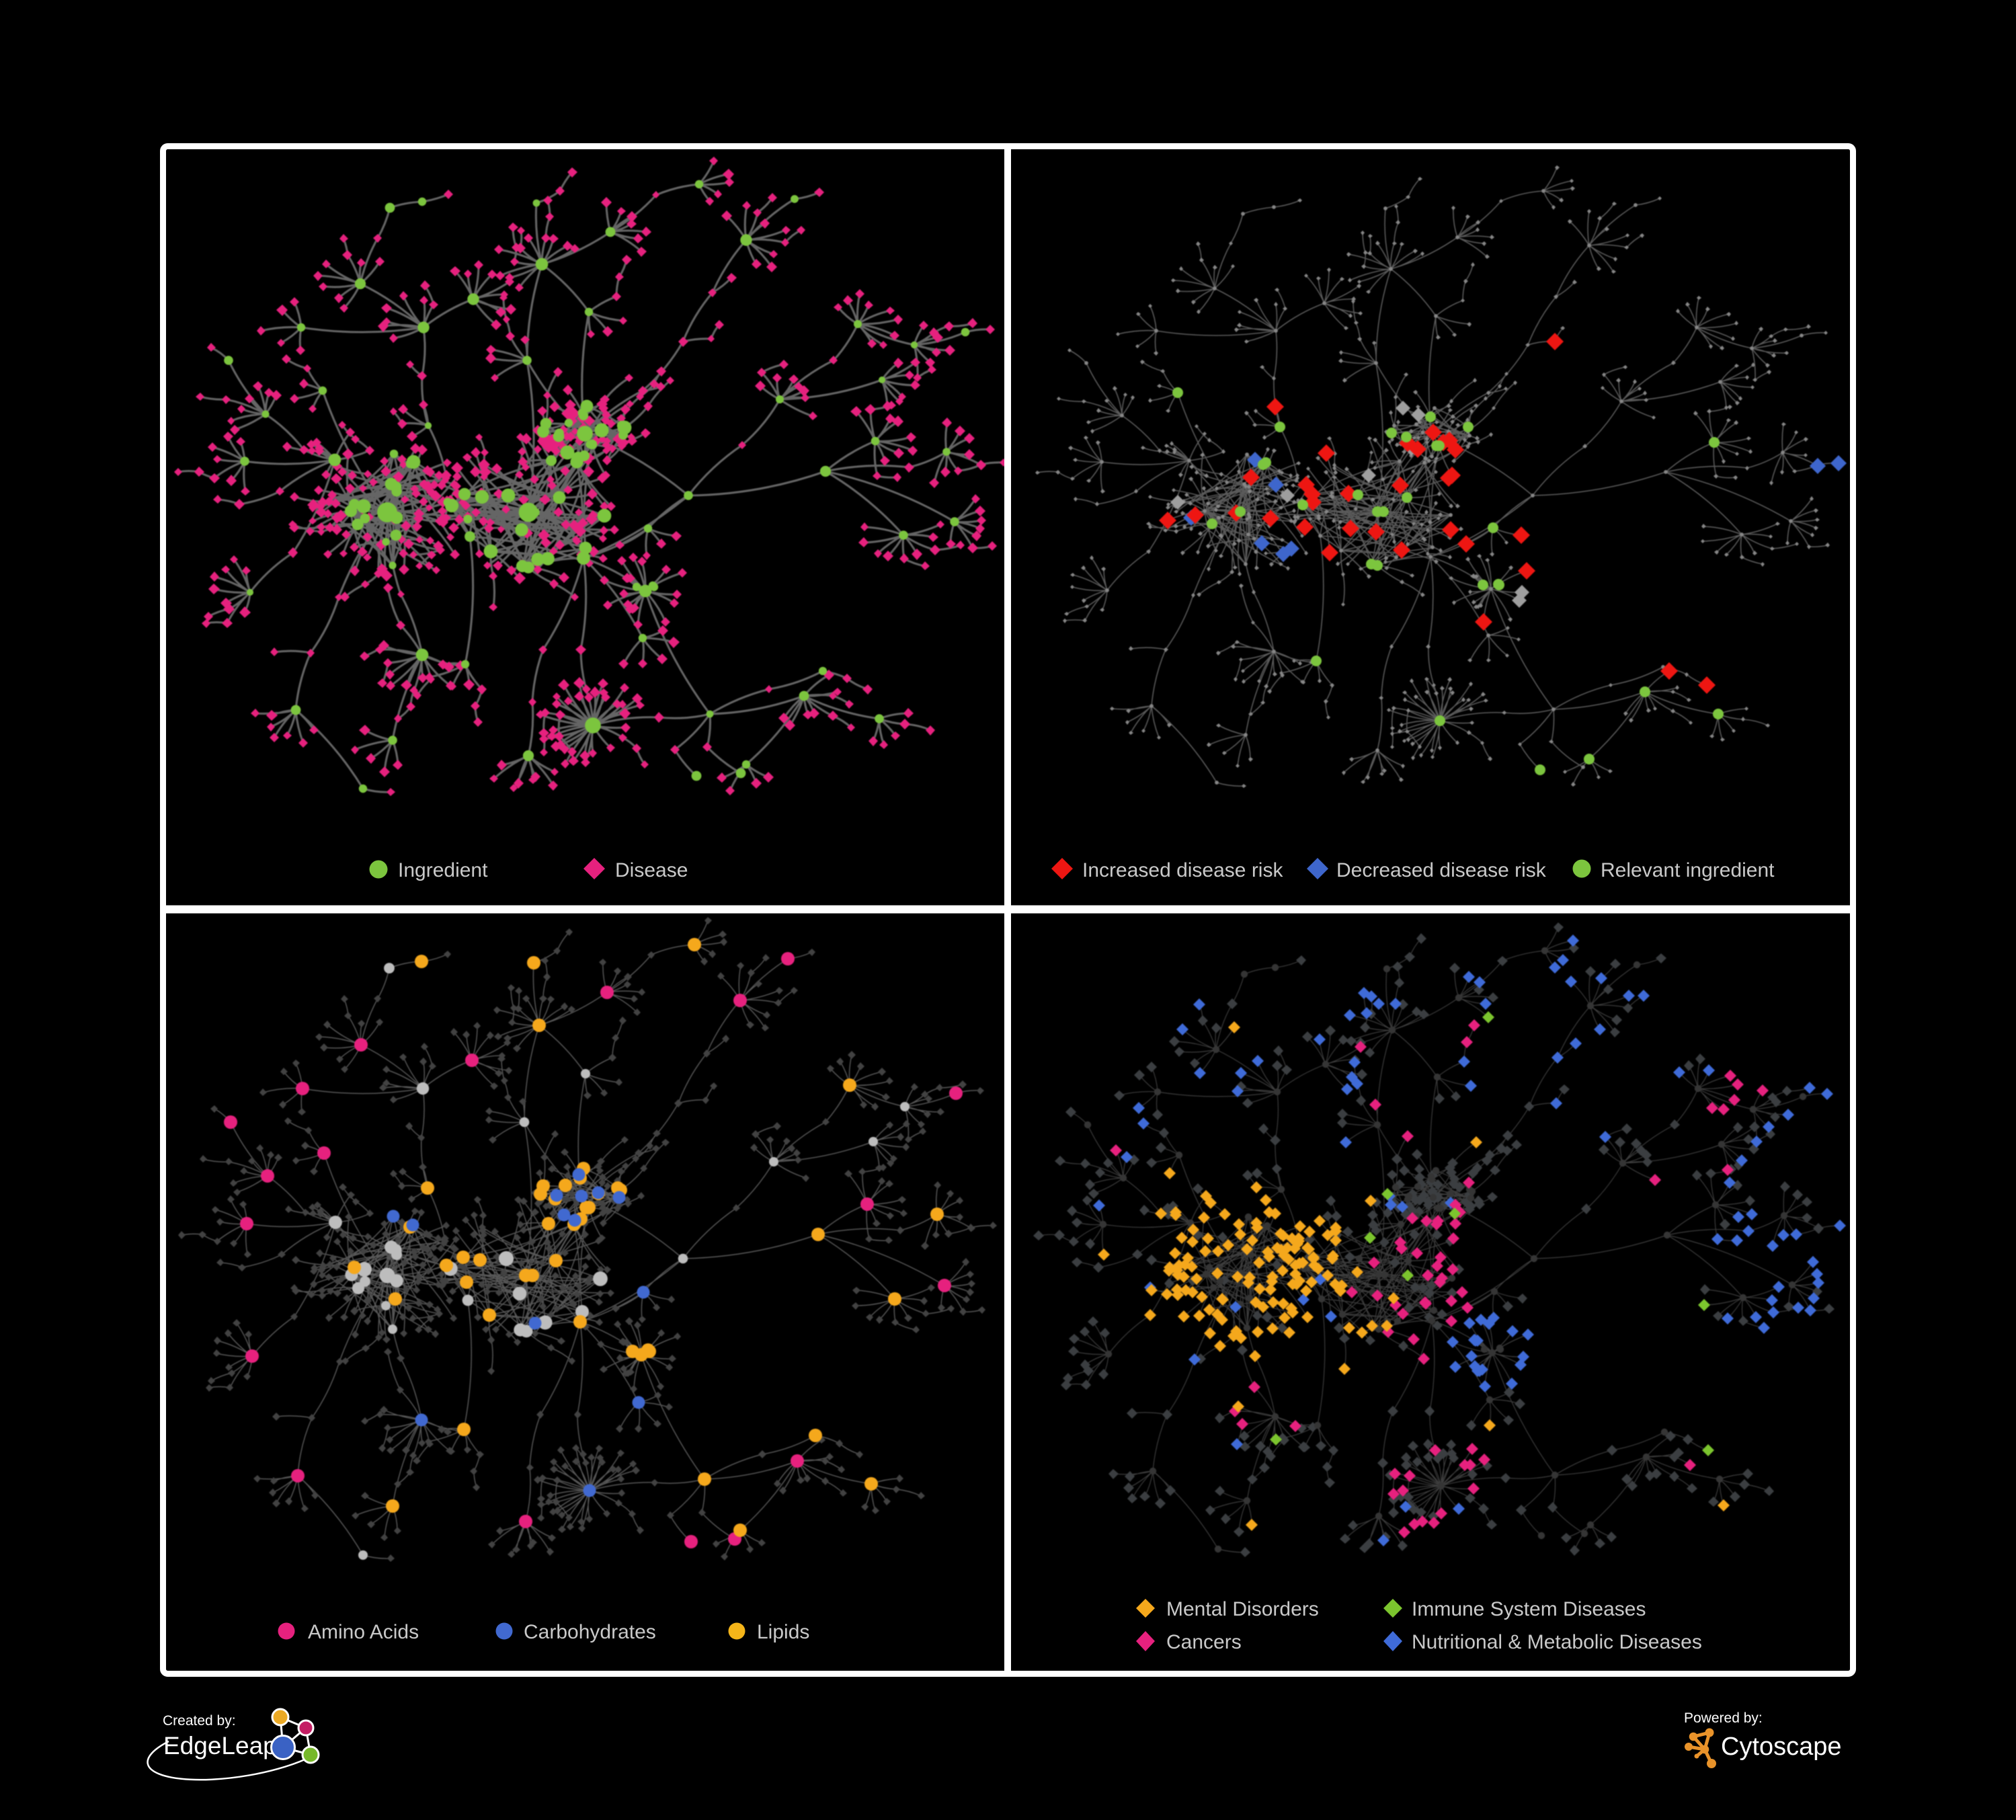 This screenshot has width=2016, height=1820. I want to click on svg-text: Relevant ingredient, so click(1688, 870).